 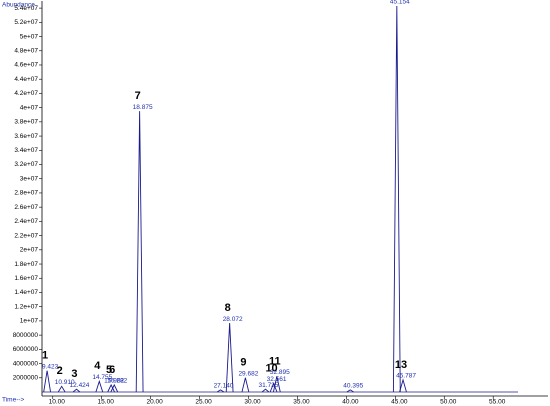 I want to click on retention-time-label: 29.682, so click(x=248, y=374).